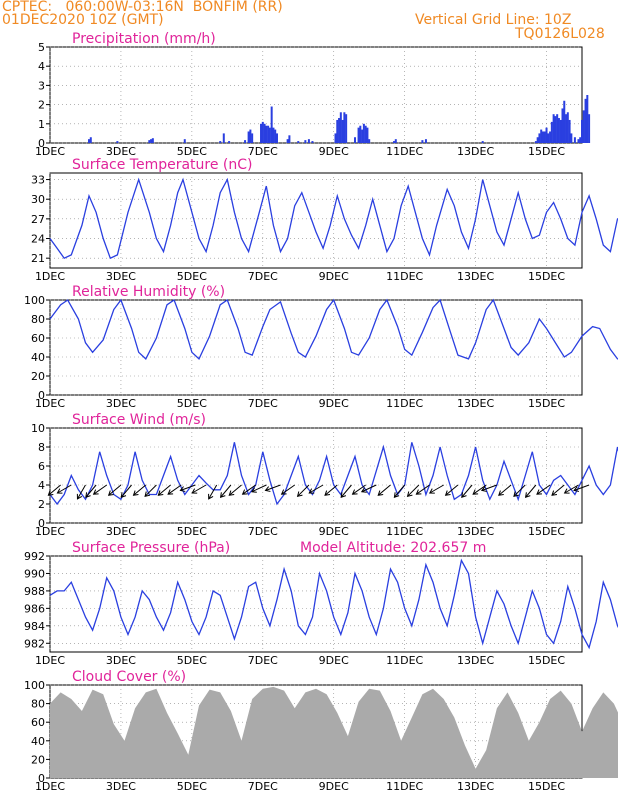 The image size is (618, 800). What do you see at coordinates (142, 7) in the screenshot?
I see `header-line1-left: CPTEC: 060:00W-03:16N BONFIM (RR)` at bounding box center [142, 7].